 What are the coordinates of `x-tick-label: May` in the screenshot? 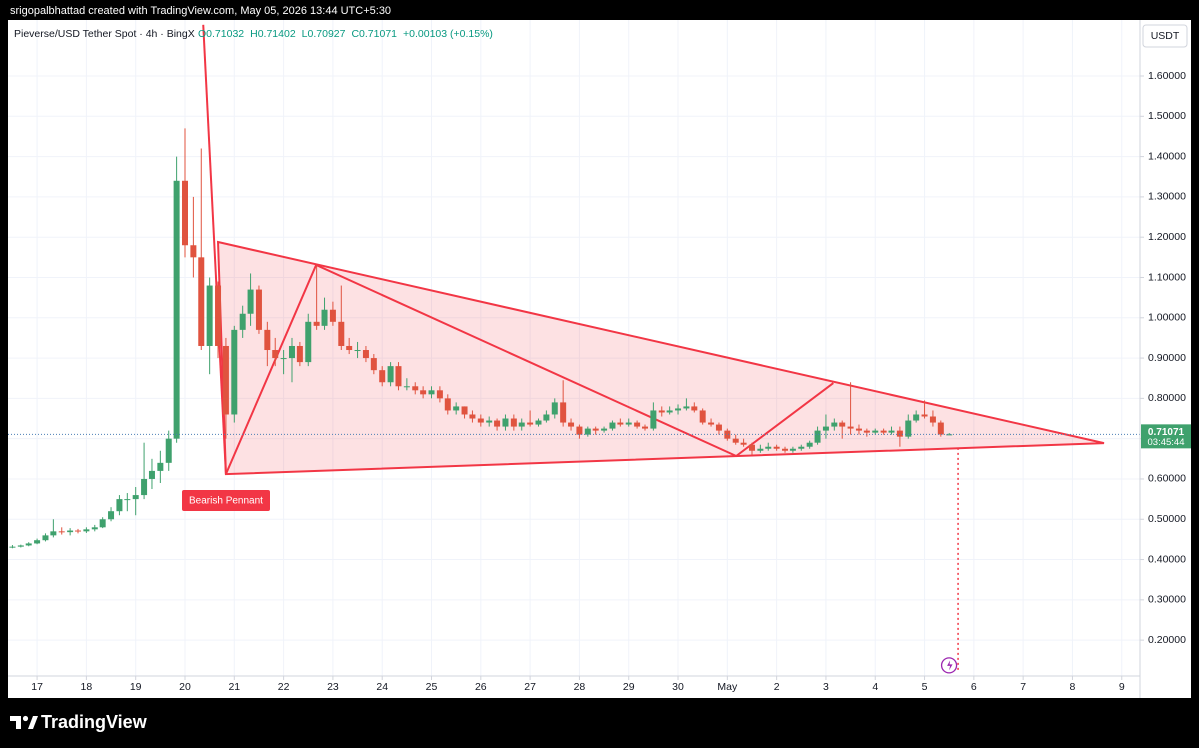 It's located at (727, 687).